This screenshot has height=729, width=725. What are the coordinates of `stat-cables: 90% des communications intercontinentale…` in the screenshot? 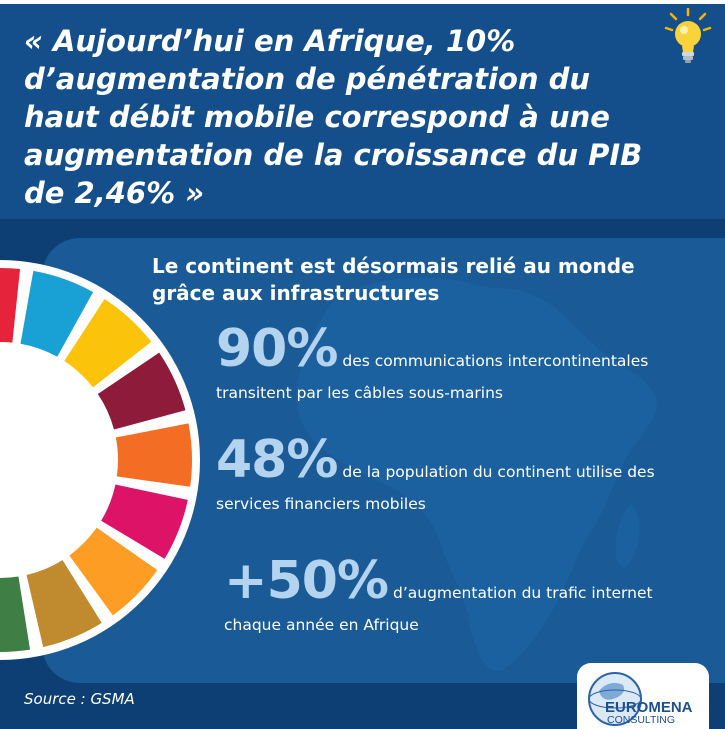 It's located at (466, 366).